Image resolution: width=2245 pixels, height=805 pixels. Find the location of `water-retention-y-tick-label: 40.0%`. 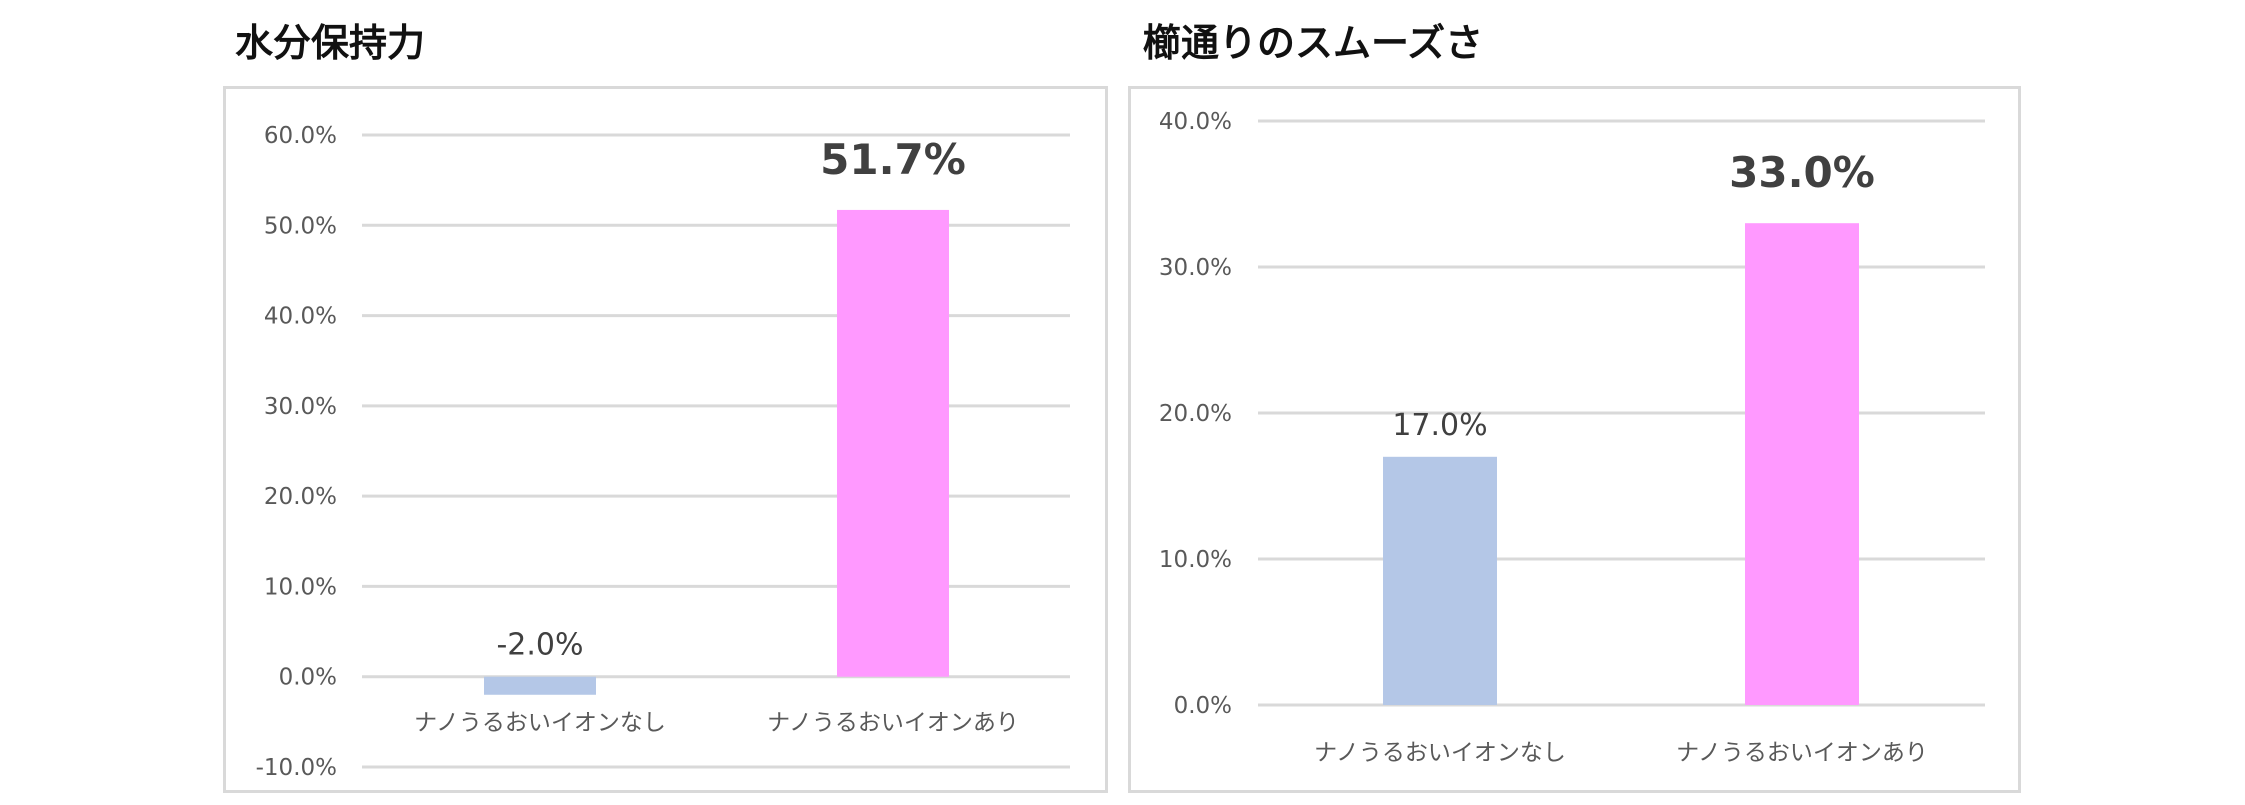

water-retention-y-tick-label: 40.0% is located at coordinates (300, 317).